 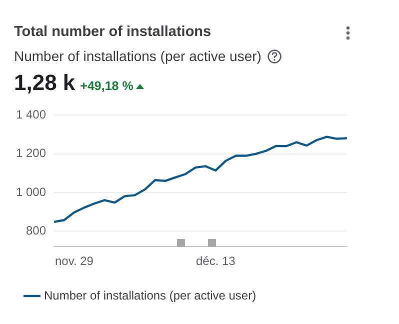 I want to click on text: 1,28 k, so click(x=45, y=83).